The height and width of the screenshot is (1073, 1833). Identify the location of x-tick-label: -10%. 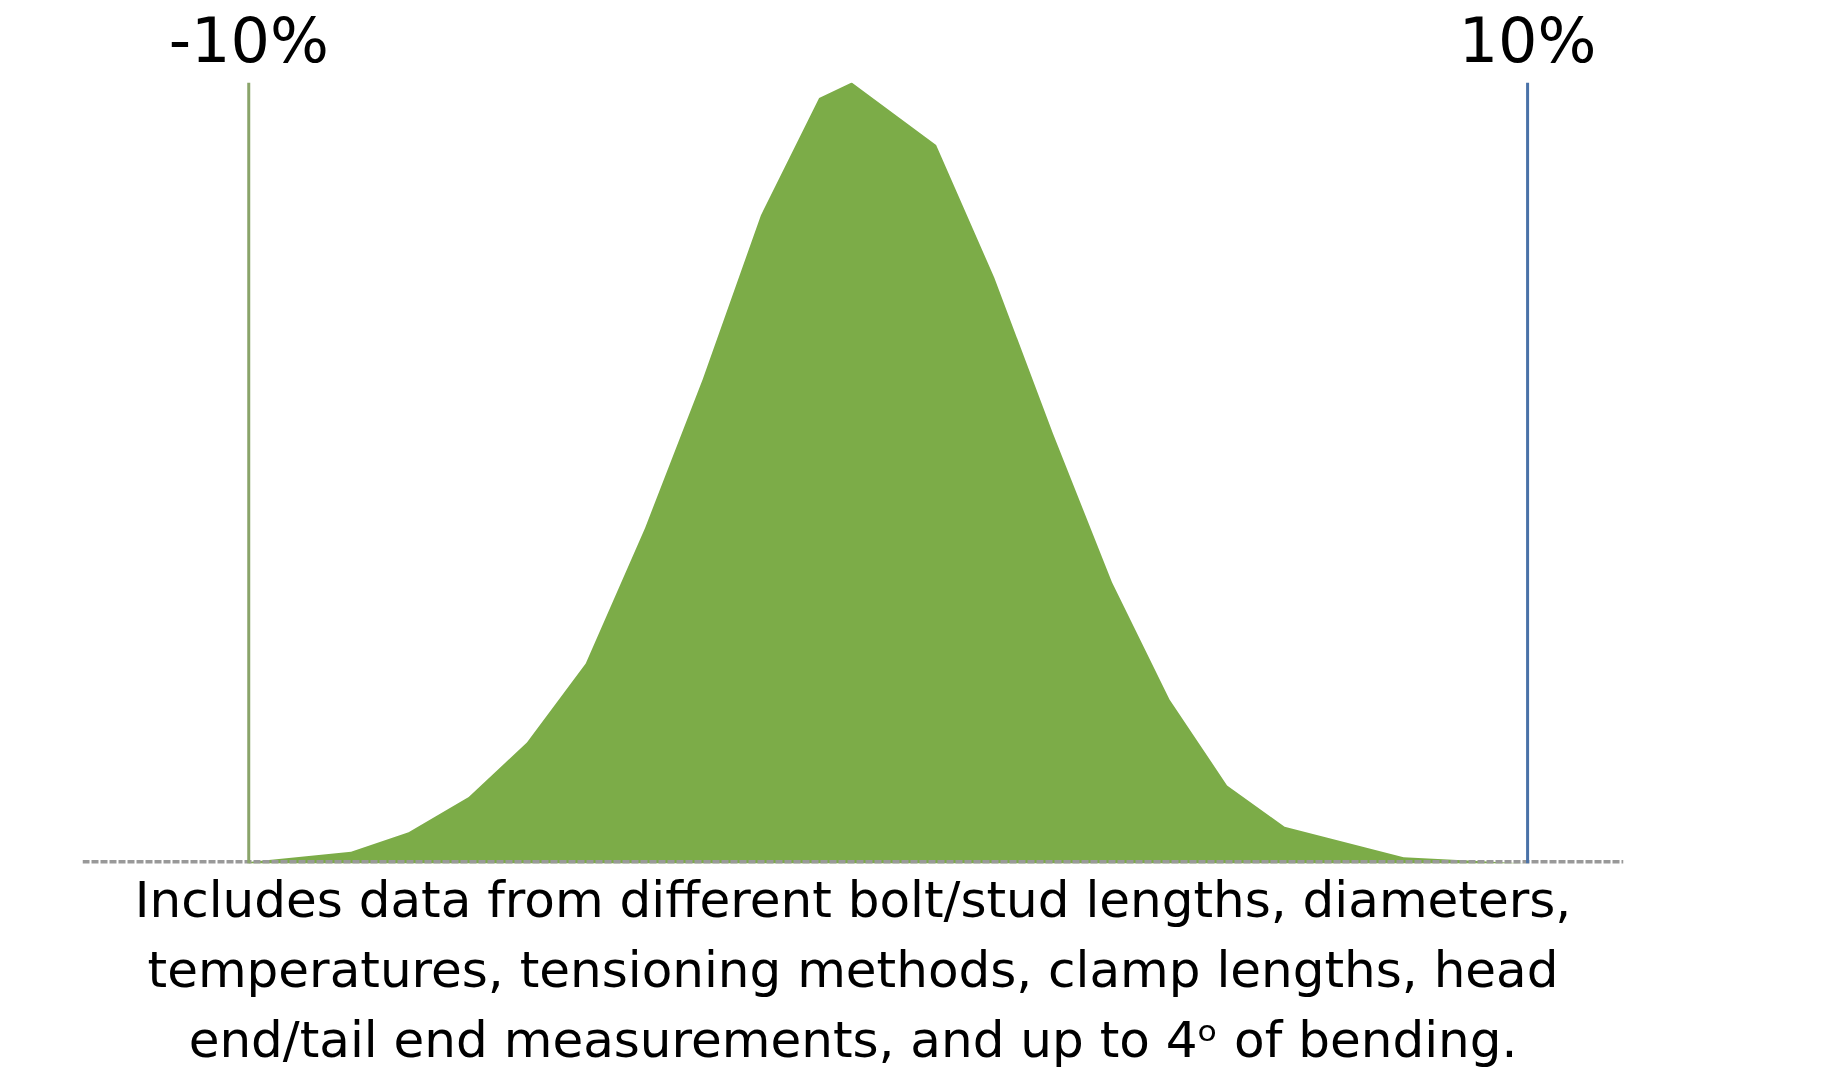
(248, 40).